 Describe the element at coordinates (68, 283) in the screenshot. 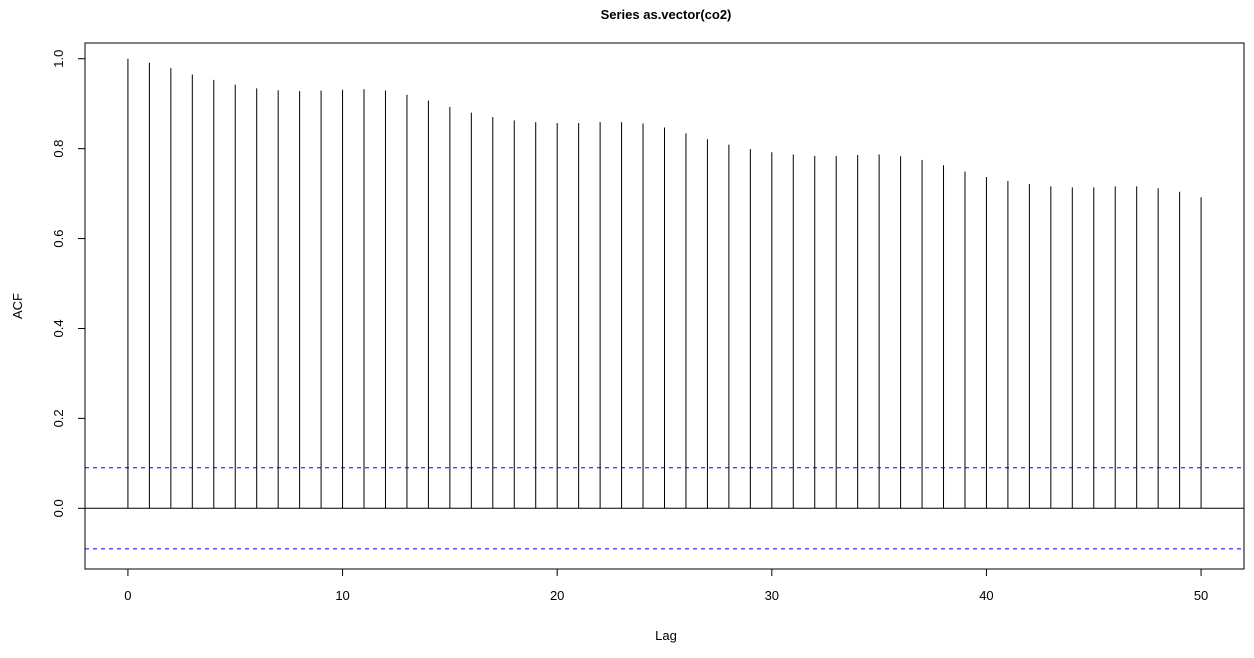

I see `y-axis: 0.0 0.2 0.4 0.6 0.8 1.0` at that location.